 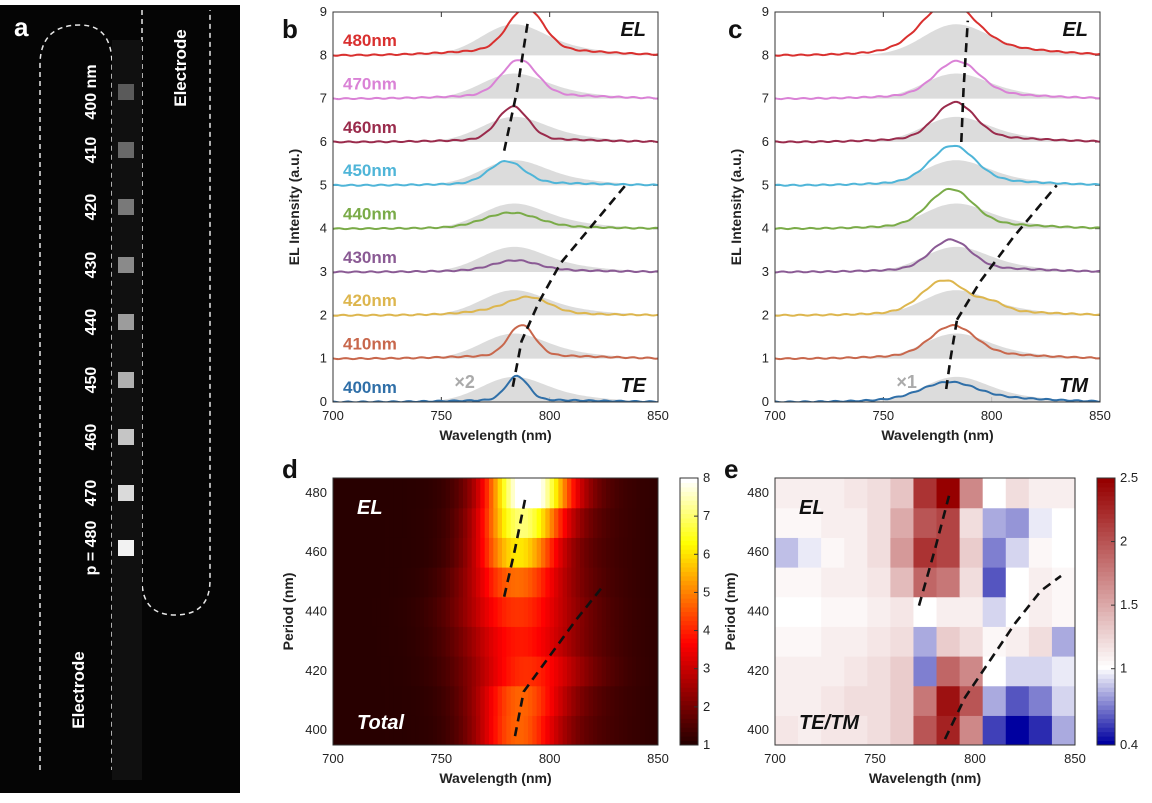 What do you see at coordinates (78, 689) in the screenshot?
I see `electrode-label-left: Electrode` at bounding box center [78, 689].